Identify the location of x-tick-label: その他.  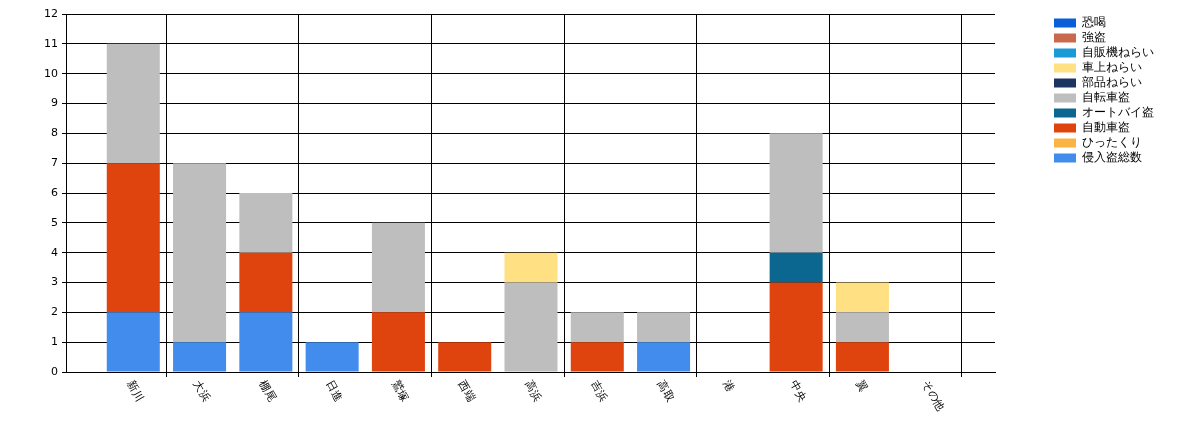
(933, 396).